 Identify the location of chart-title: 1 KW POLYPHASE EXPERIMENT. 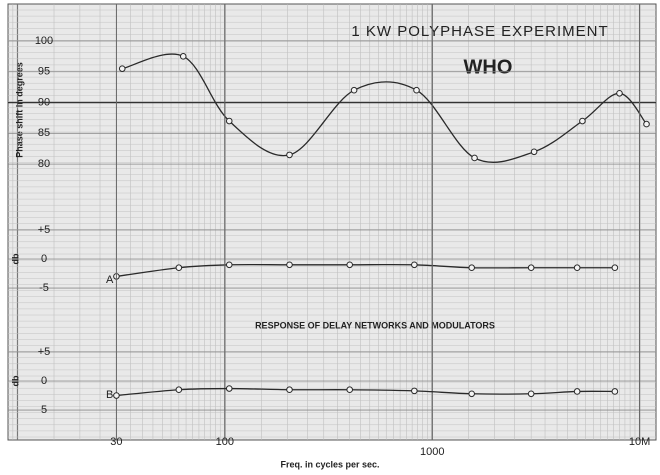
(479, 31).